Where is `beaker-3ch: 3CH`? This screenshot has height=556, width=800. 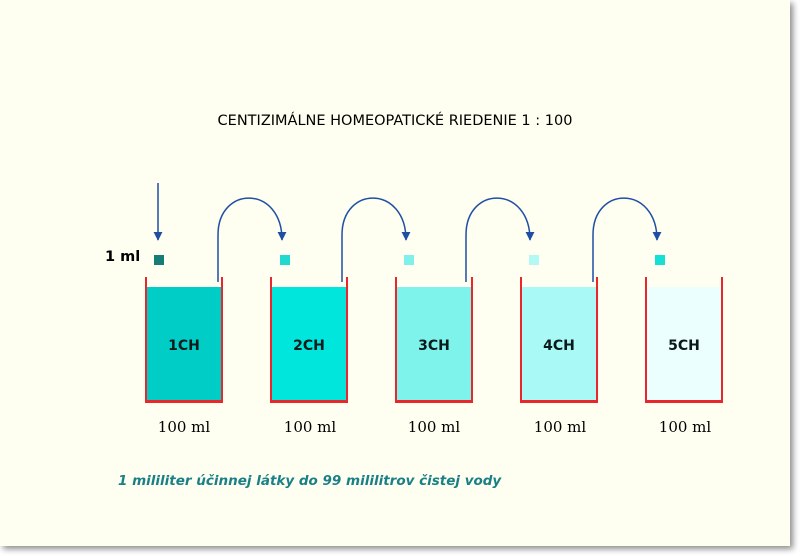 beaker-3ch: 3CH is located at coordinates (434, 340).